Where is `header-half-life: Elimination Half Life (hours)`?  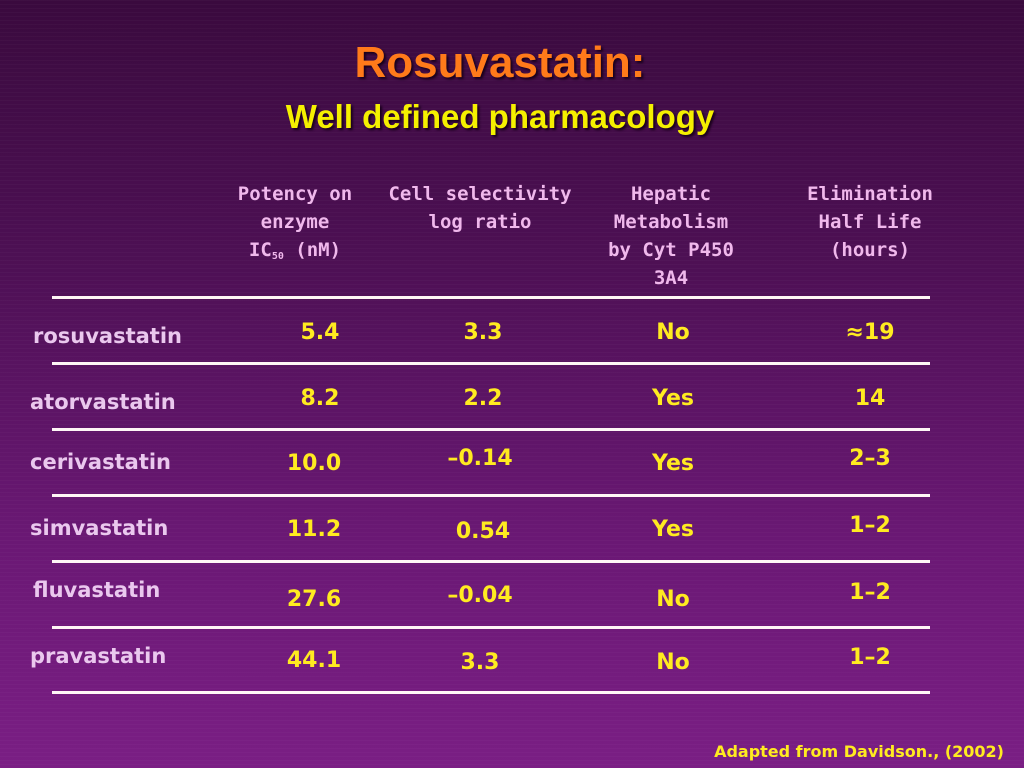 header-half-life: Elimination Half Life (hours) is located at coordinates (870, 222).